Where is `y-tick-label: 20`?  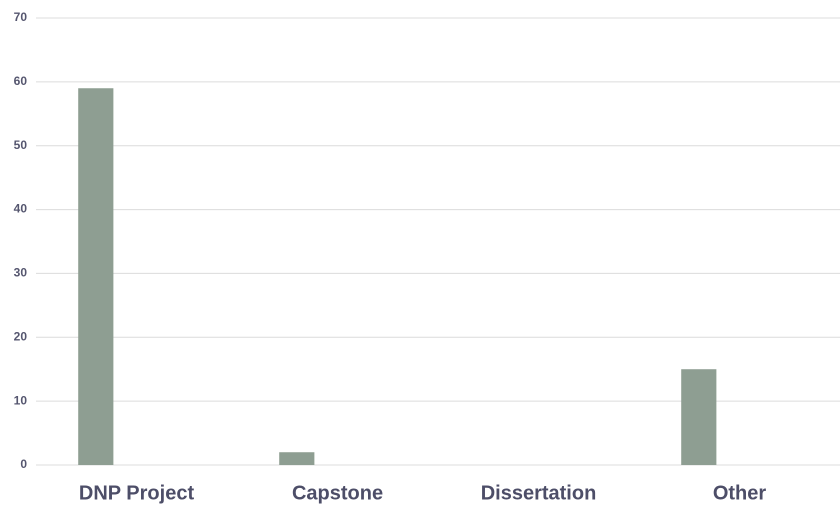 y-tick-label: 20 is located at coordinates (21, 336).